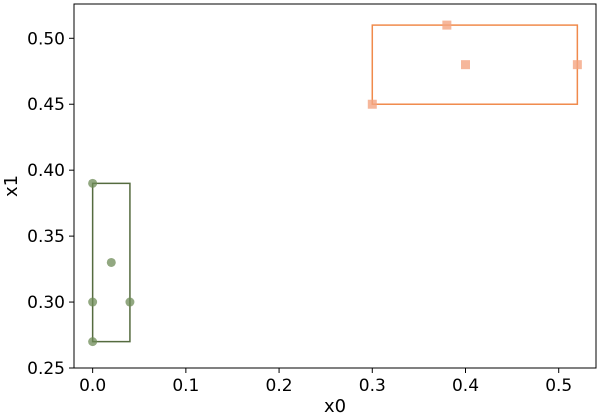 The image size is (598, 418). Describe the element at coordinates (46, 105) in the screenshot. I see `y-tick-label: 0.45` at that location.